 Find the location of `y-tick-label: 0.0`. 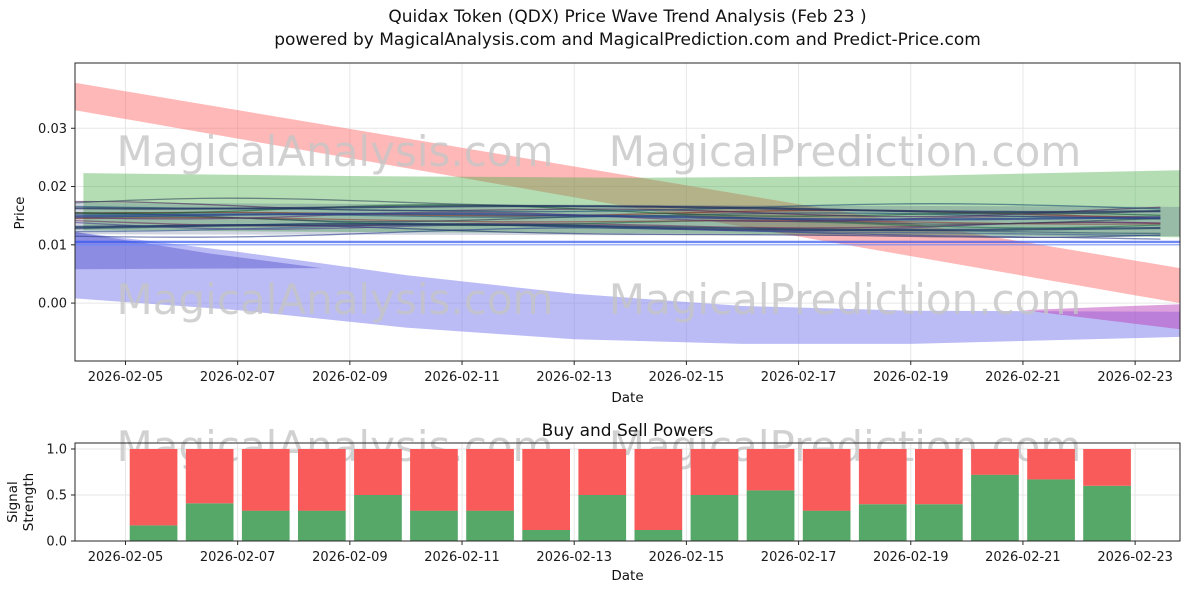

y-tick-label: 0.0 is located at coordinates (56, 542).